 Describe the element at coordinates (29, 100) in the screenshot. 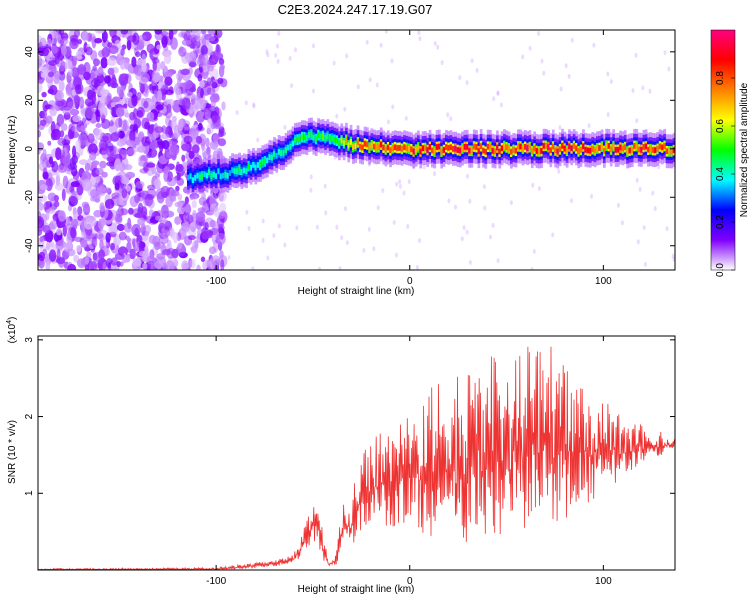

I see `spectrogram-y-tick-label: 20` at that location.